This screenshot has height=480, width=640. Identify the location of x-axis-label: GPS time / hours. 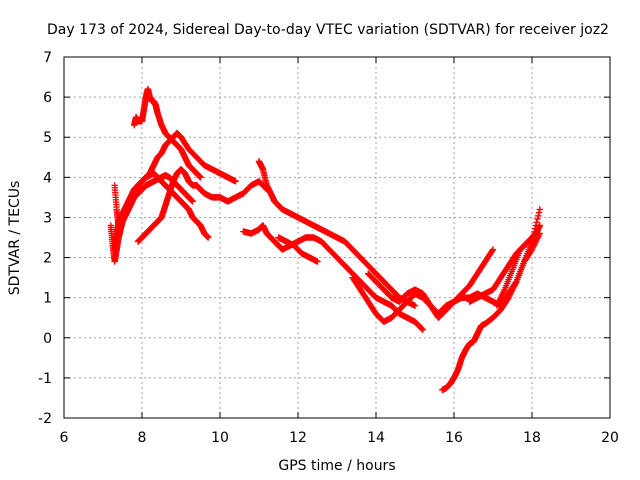
(336, 466).